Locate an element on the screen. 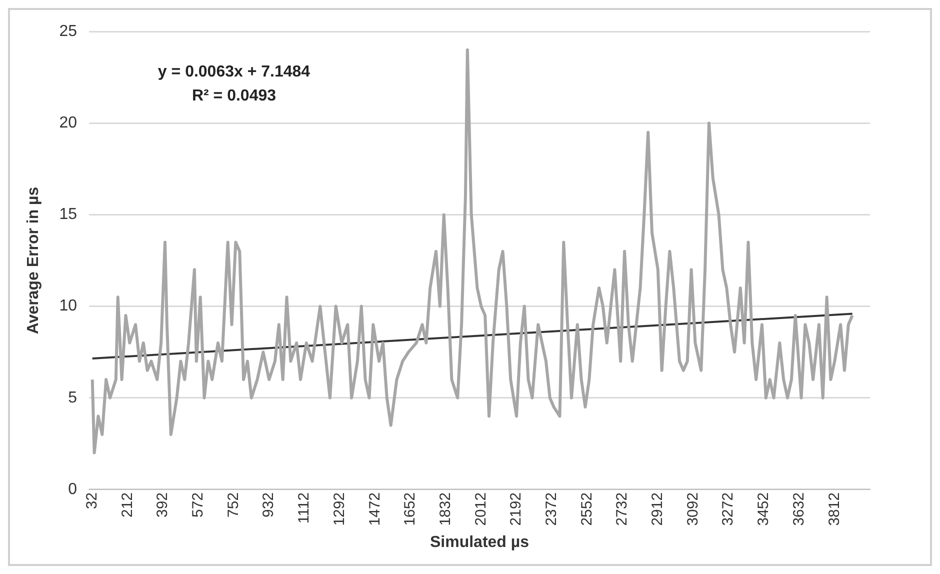 The width and height of the screenshot is (940, 574). x-tick-label: 1652 is located at coordinates (410, 509).